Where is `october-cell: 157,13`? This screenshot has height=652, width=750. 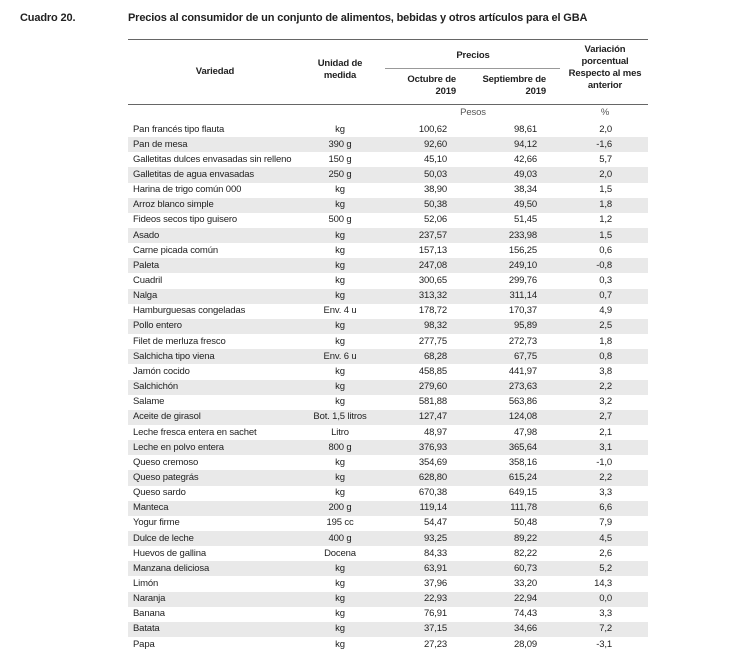
october-cell: 157,13 is located at coordinates (432, 250).